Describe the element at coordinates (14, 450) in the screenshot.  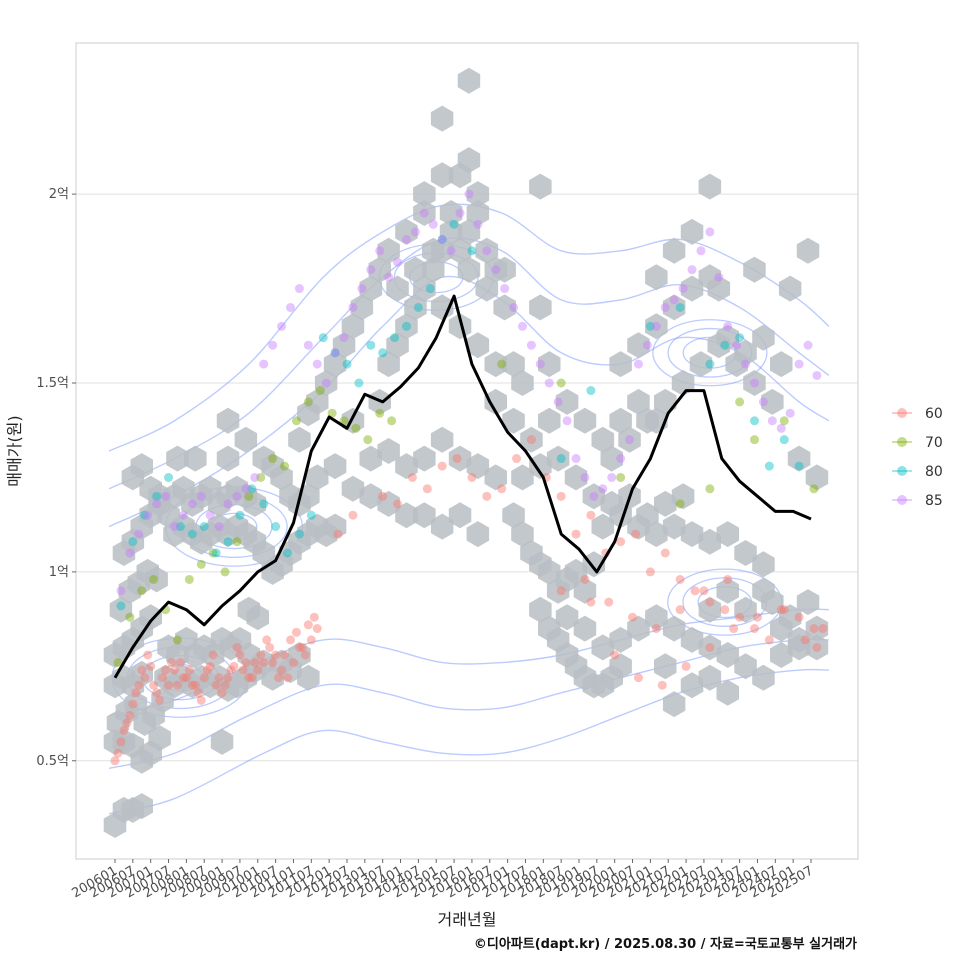
I see `y-axis-title: 매매가(원)` at that location.